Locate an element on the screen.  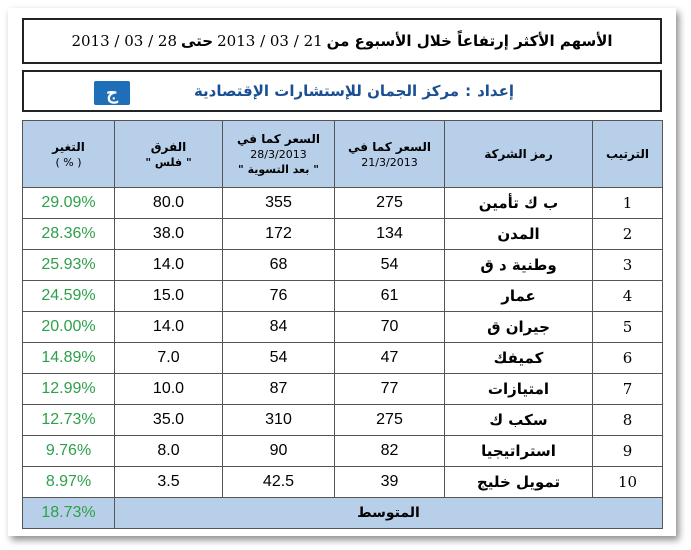
row-price-28-3: 90 is located at coordinates (278, 451).